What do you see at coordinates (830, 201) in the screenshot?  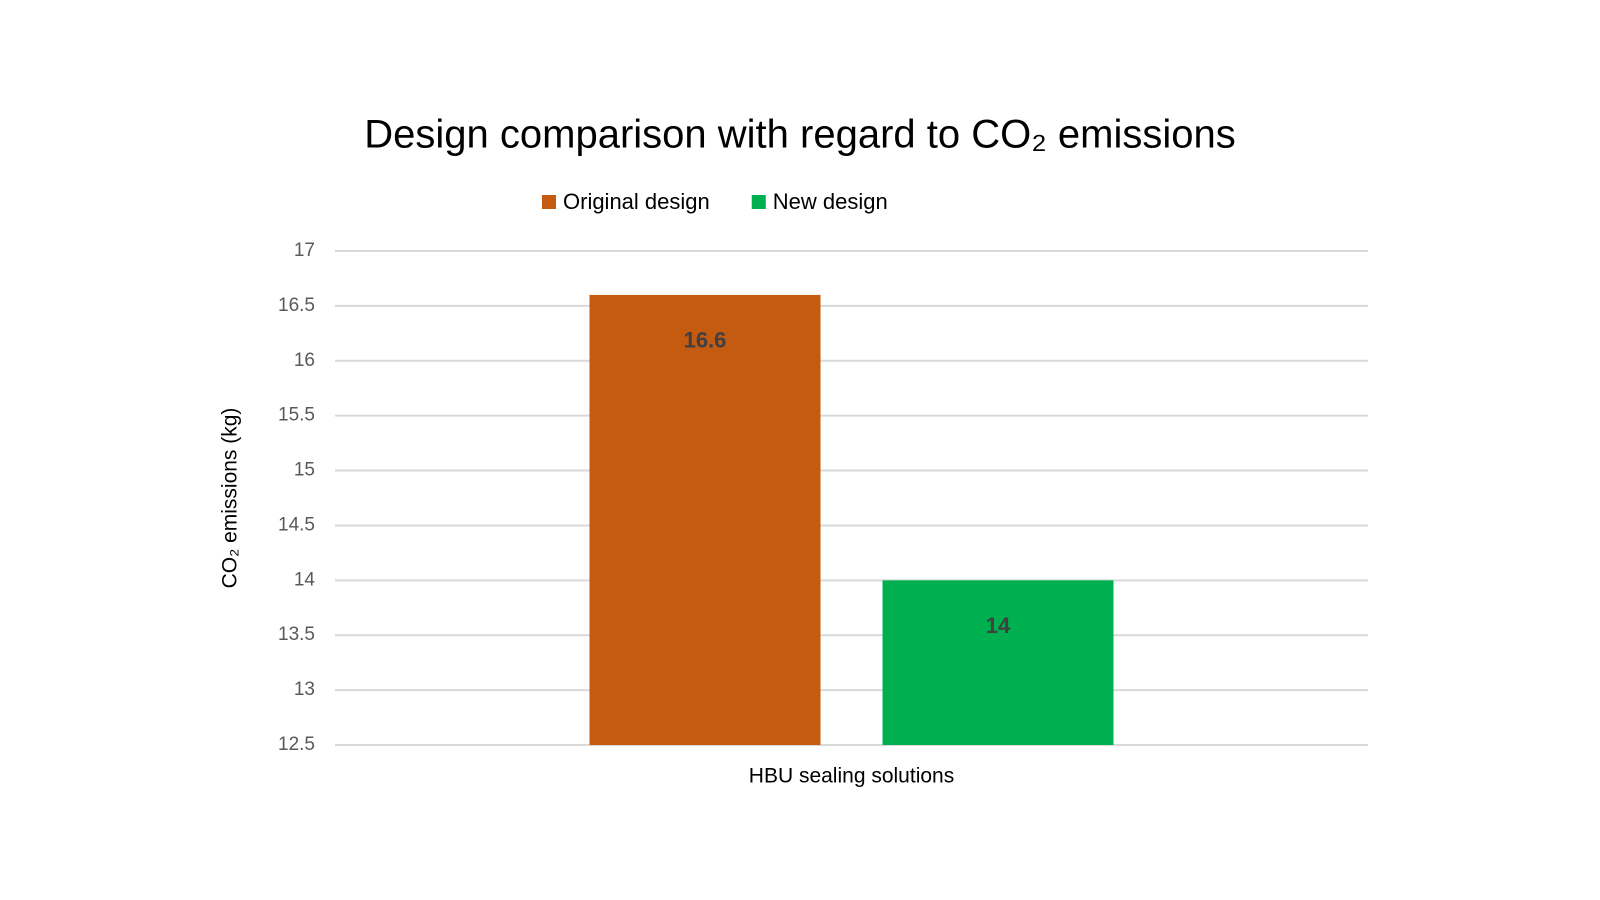 I see `legend-label: New design` at bounding box center [830, 201].